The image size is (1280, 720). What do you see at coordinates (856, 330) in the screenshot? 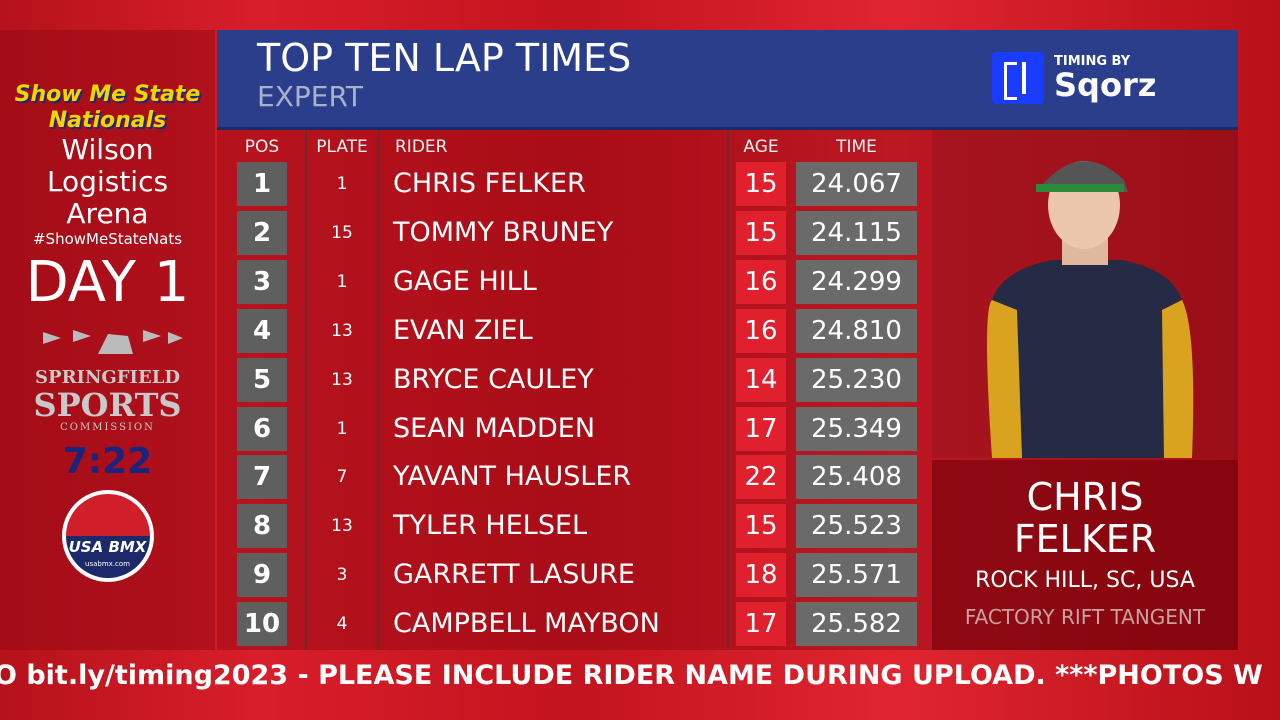
I see `lap-time: 24.810` at bounding box center [856, 330].